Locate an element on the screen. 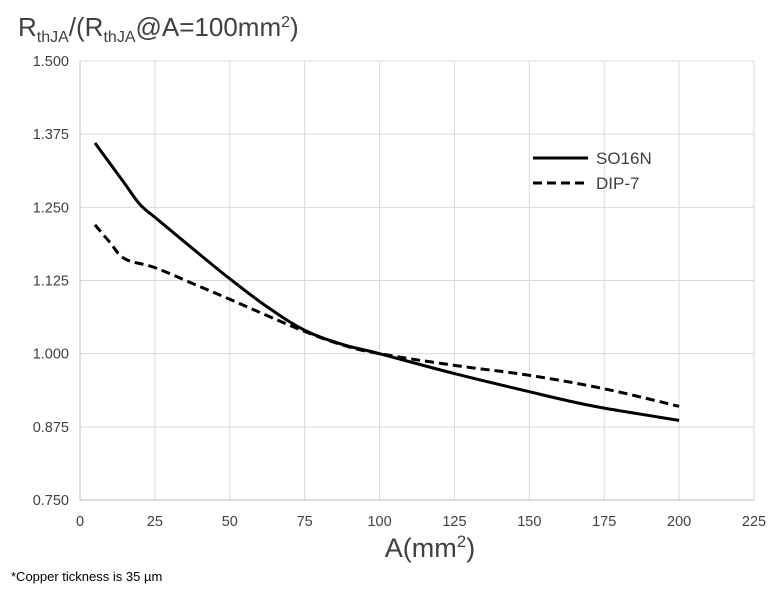  x-tick-label: 225 is located at coordinates (754, 522).